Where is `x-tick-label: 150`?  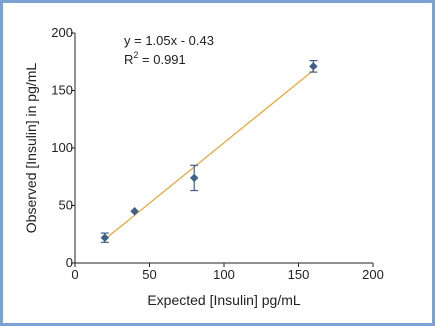
x-tick-label: 150 is located at coordinates (299, 274).